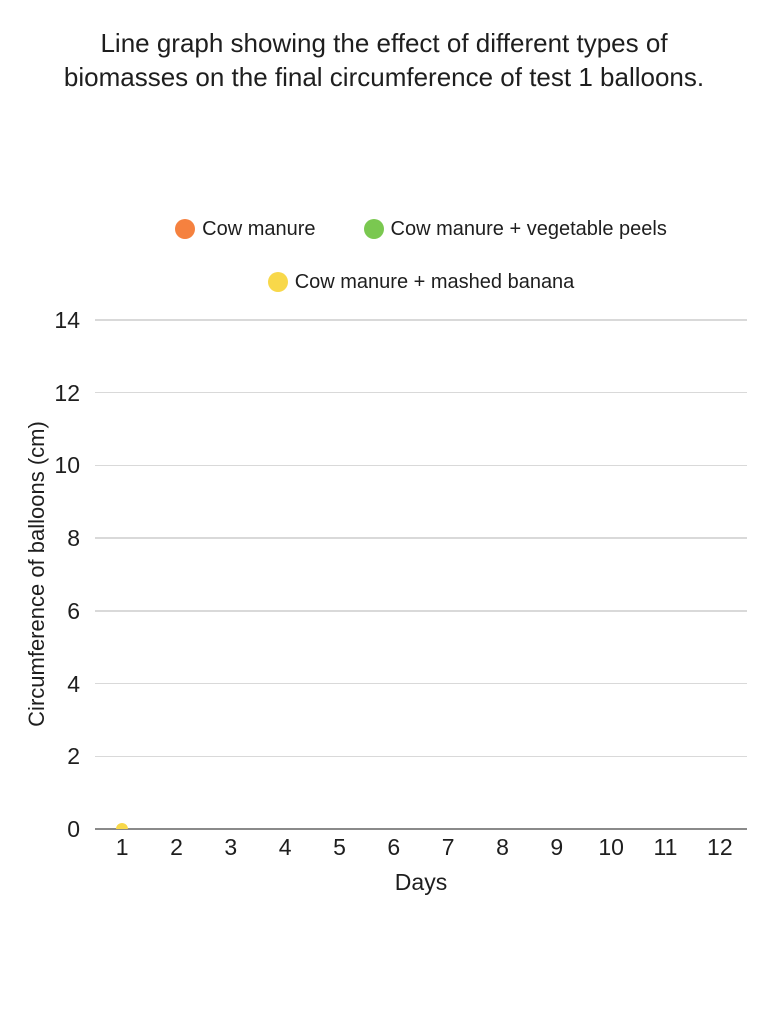 The image size is (768, 1024). What do you see at coordinates (557, 847) in the screenshot?
I see `x-tick-label: 9` at bounding box center [557, 847].